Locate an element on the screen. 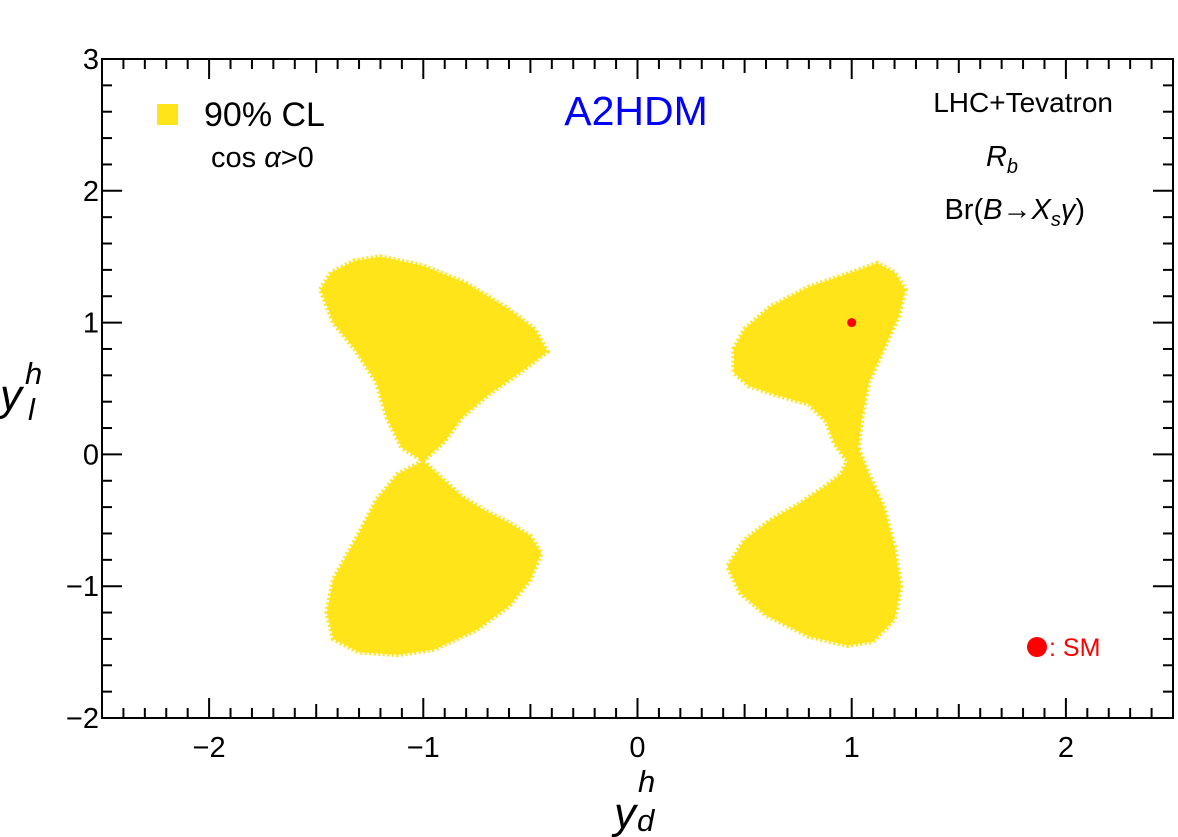 The width and height of the screenshot is (1178, 837). x-axis-label-sub: d is located at coordinates (646, 820).